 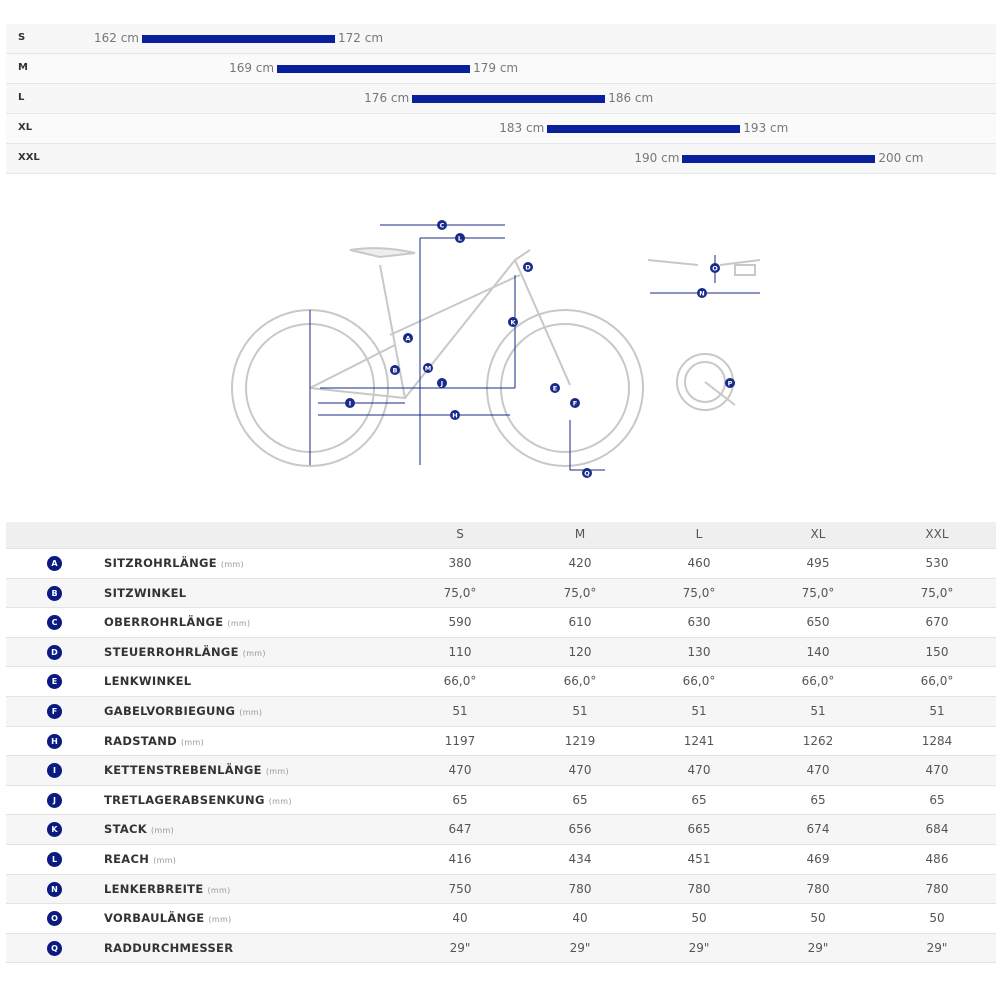 I want to click on measurement-name: KETTENSTREBENLÄNGE (mm), so click(x=196, y=770).